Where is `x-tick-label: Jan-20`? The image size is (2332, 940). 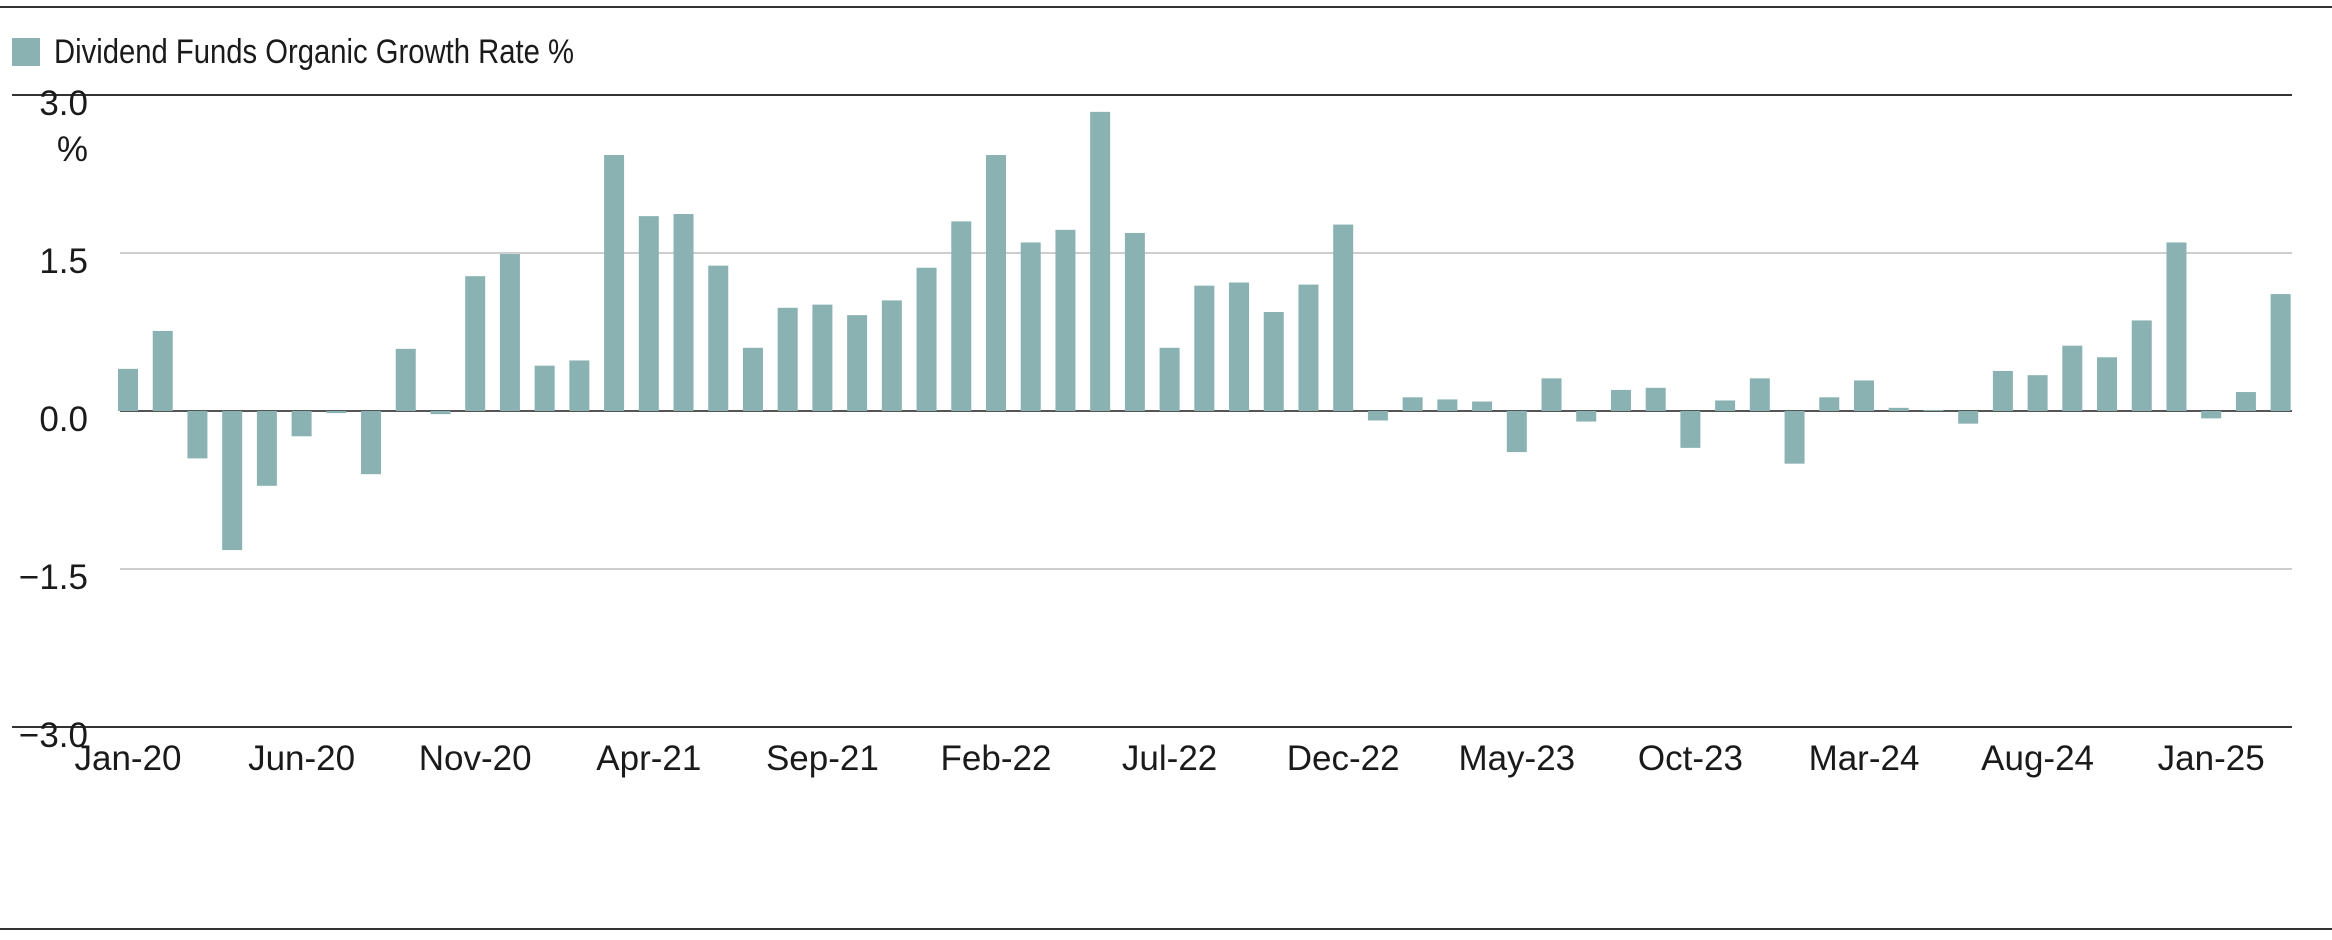
x-tick-label: Jan-20 is located at coordinates (127, 758).